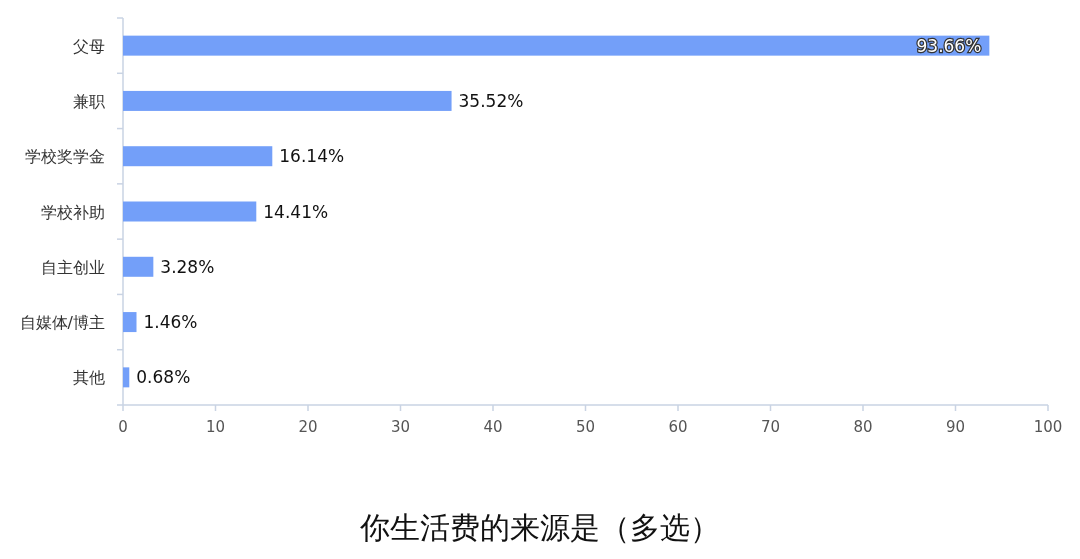 The height and width of the screenshot is (559, 1080). I want to click on y-tick-label: 学校奖学金, so click(65, 157).